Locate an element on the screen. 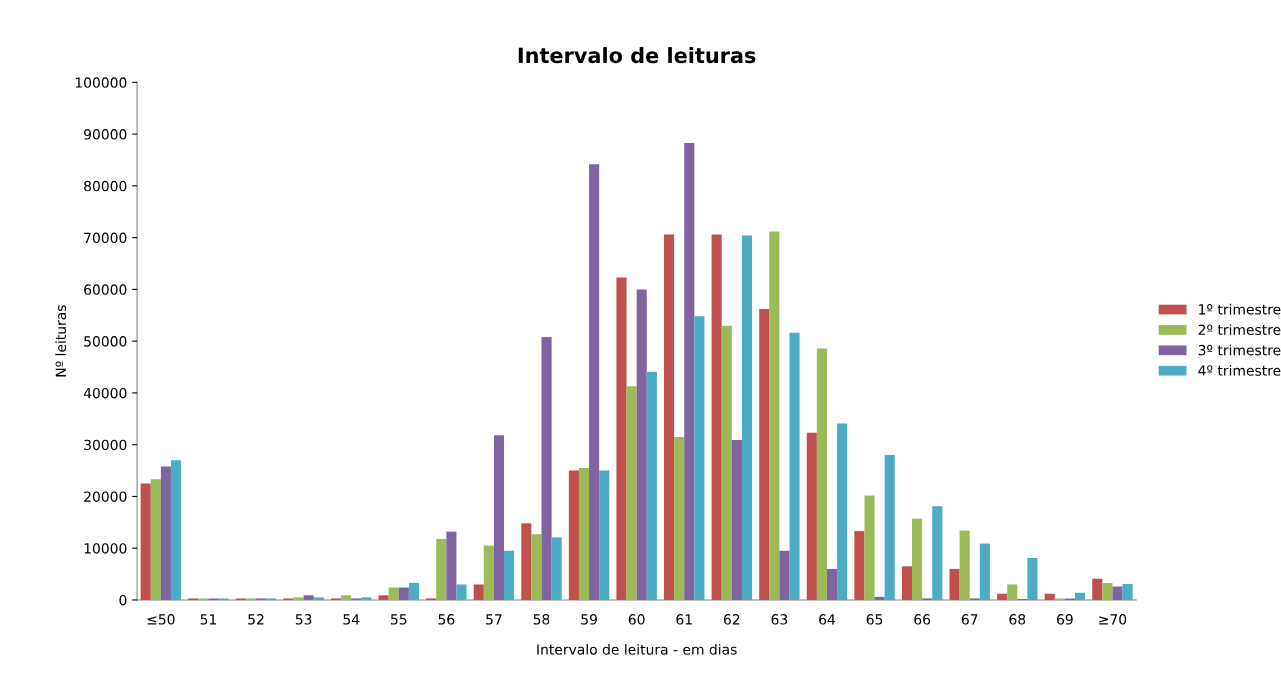  x-tick-label: 61 is located at coordinates (684, 619).